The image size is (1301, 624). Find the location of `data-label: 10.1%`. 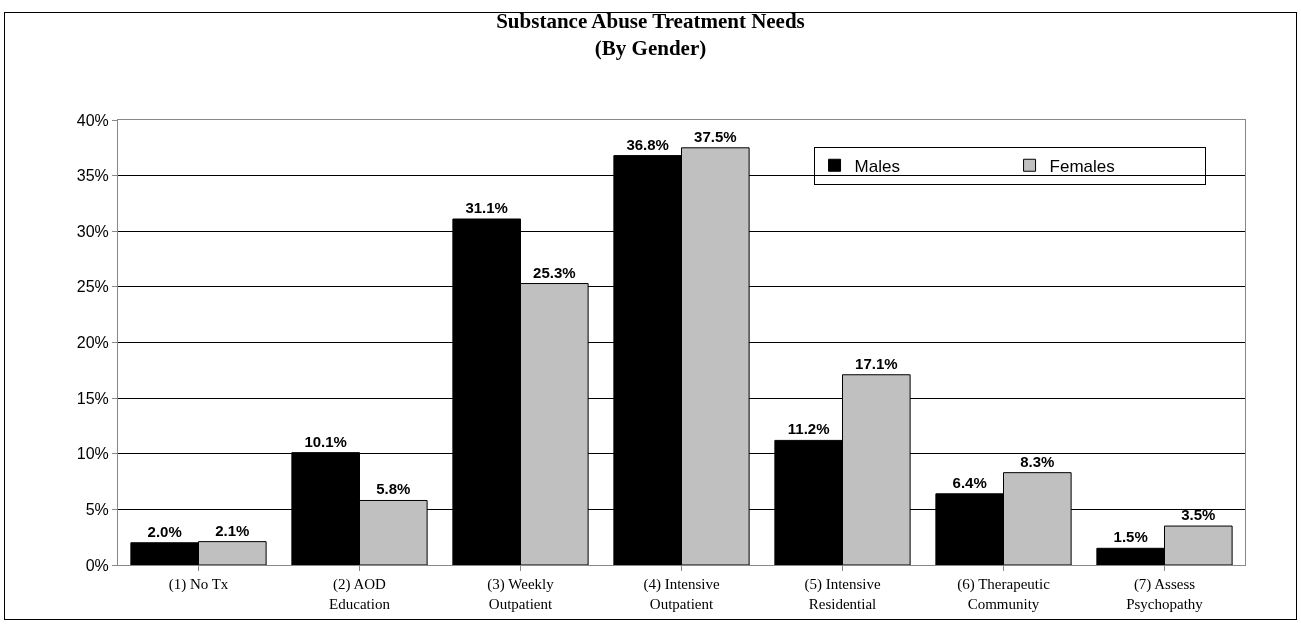

data-label: 10.1% is located at coordinates (325, 441).